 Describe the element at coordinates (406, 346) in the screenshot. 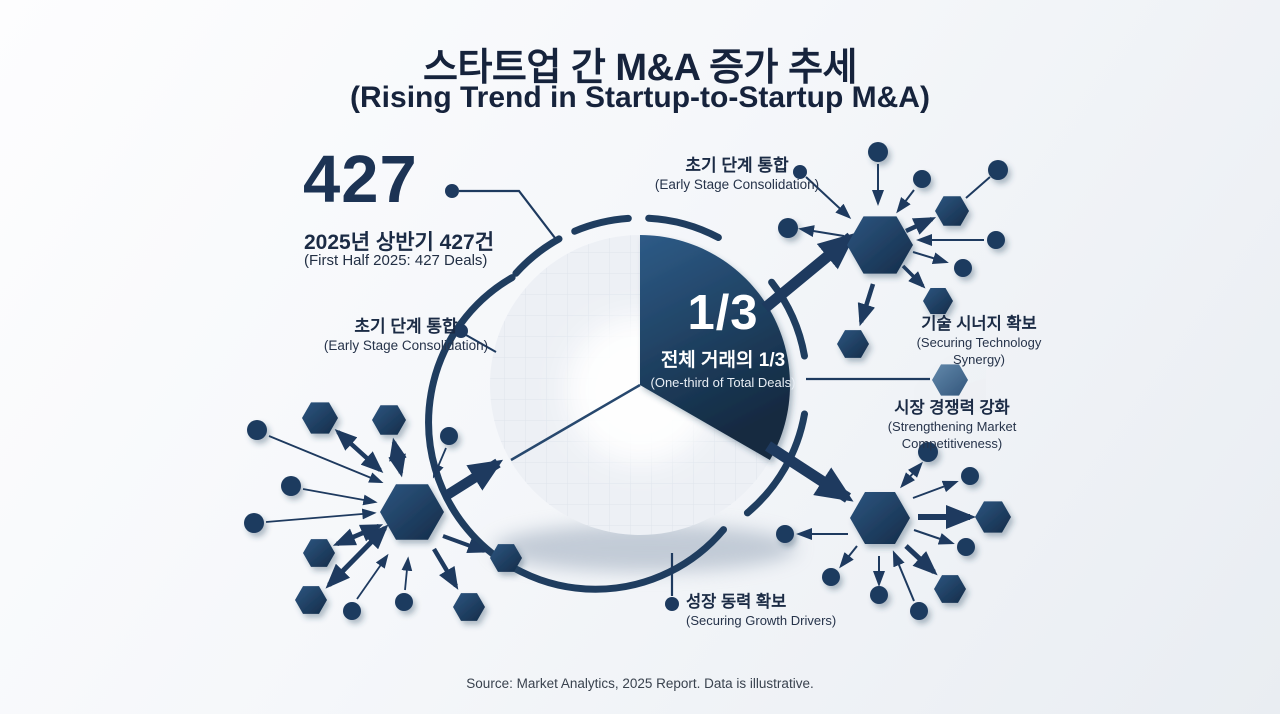

I see `callout-early-stage-left-english: (Early Stage Consolidation)` at that location.